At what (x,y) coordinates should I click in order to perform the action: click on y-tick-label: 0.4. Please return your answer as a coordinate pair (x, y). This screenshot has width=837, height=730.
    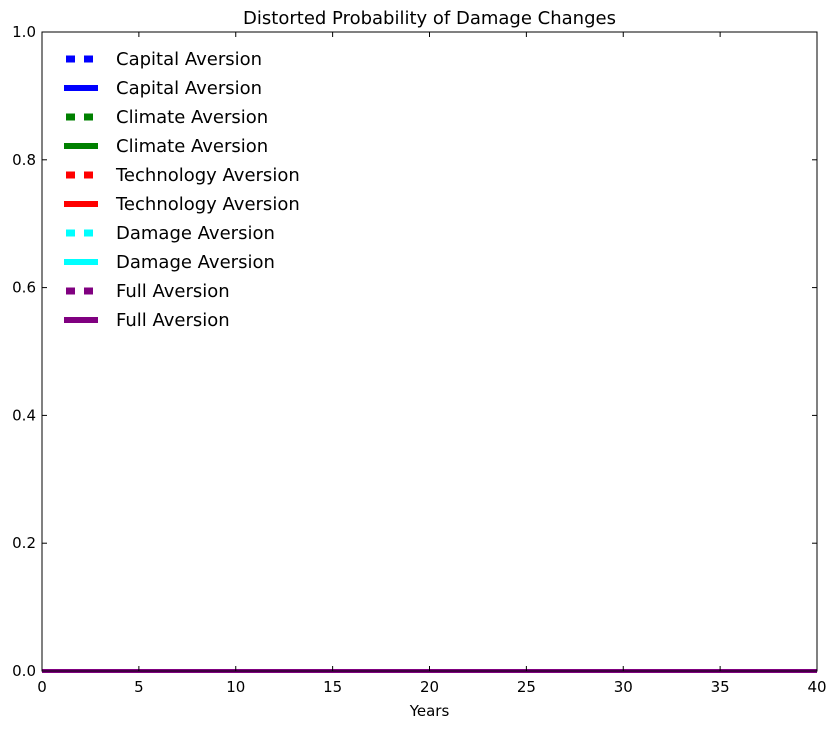
    Looking at the image, I should click on (24, 415).